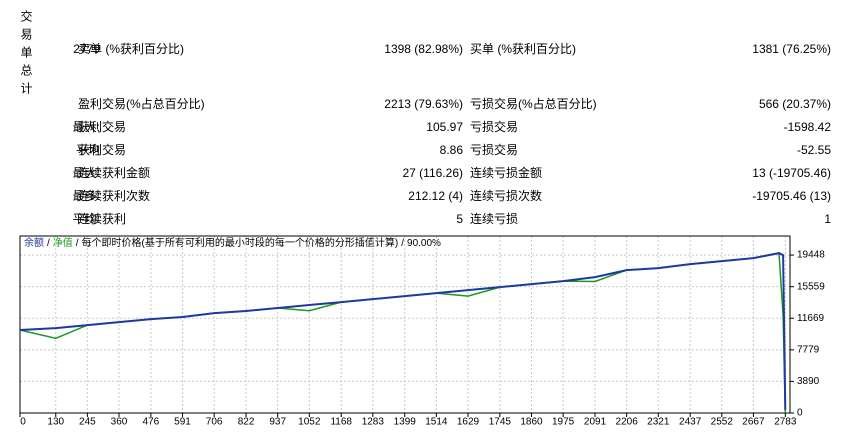 This screenshot has width=843, height=433. Describe the element at coordinates (451, 150) in the screenshot. I see `stat-value: 8.86` at that location.